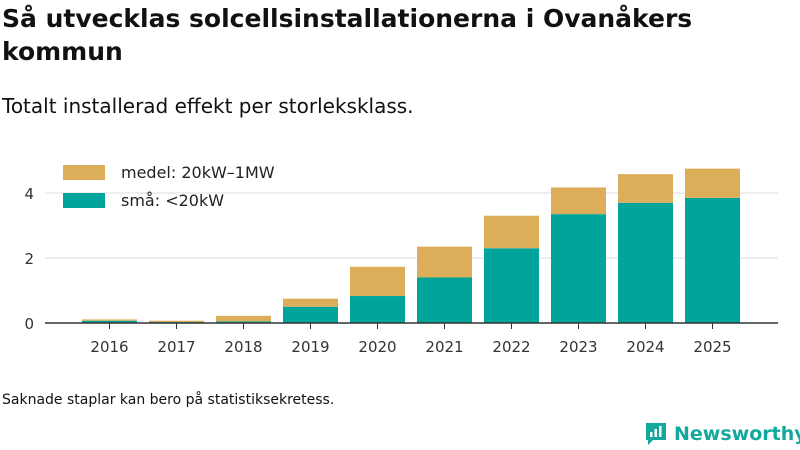  I want to click on brand-logo: Newsworthy, so click(722, 434).